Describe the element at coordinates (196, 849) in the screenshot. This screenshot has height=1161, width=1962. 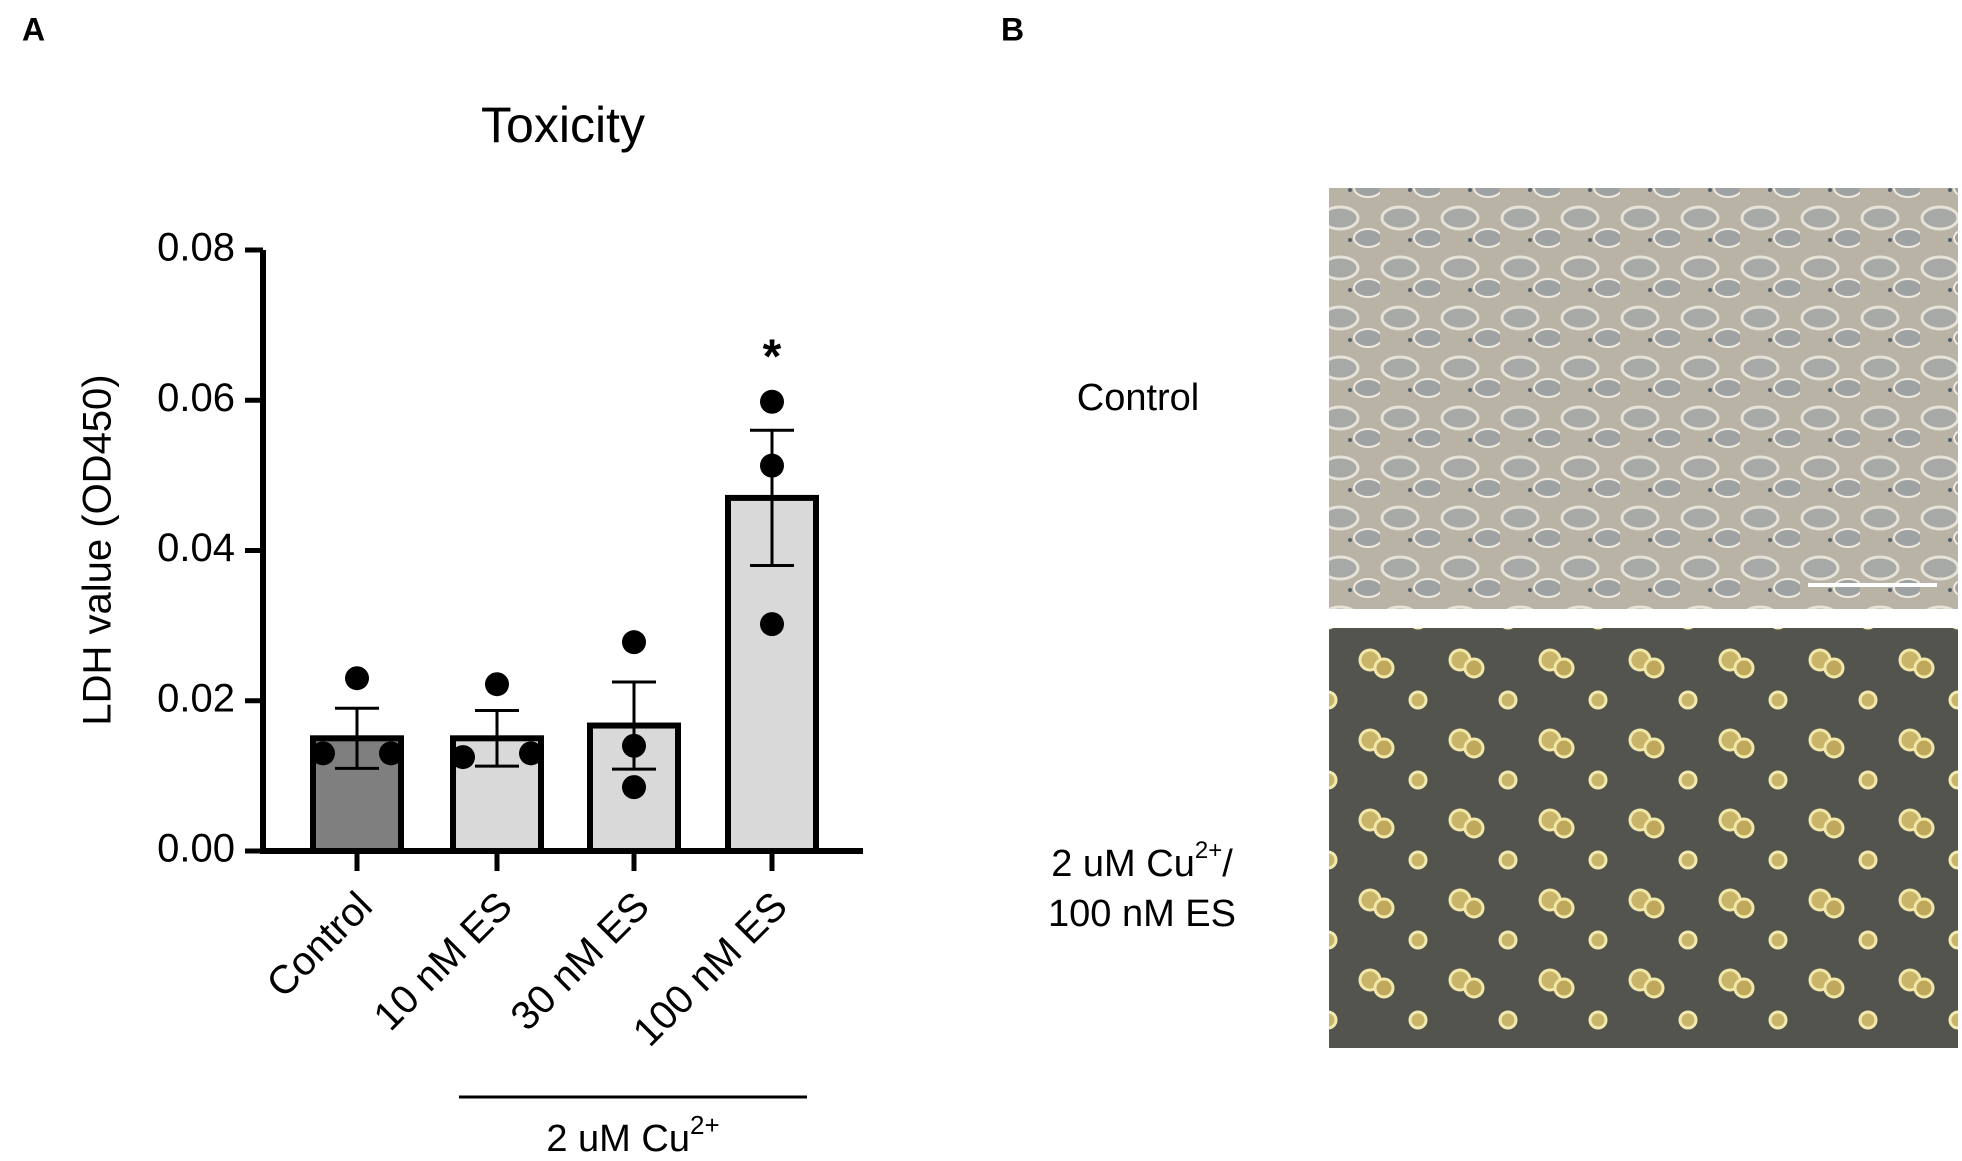
I see `y-tick-label: 0.00` at that location.